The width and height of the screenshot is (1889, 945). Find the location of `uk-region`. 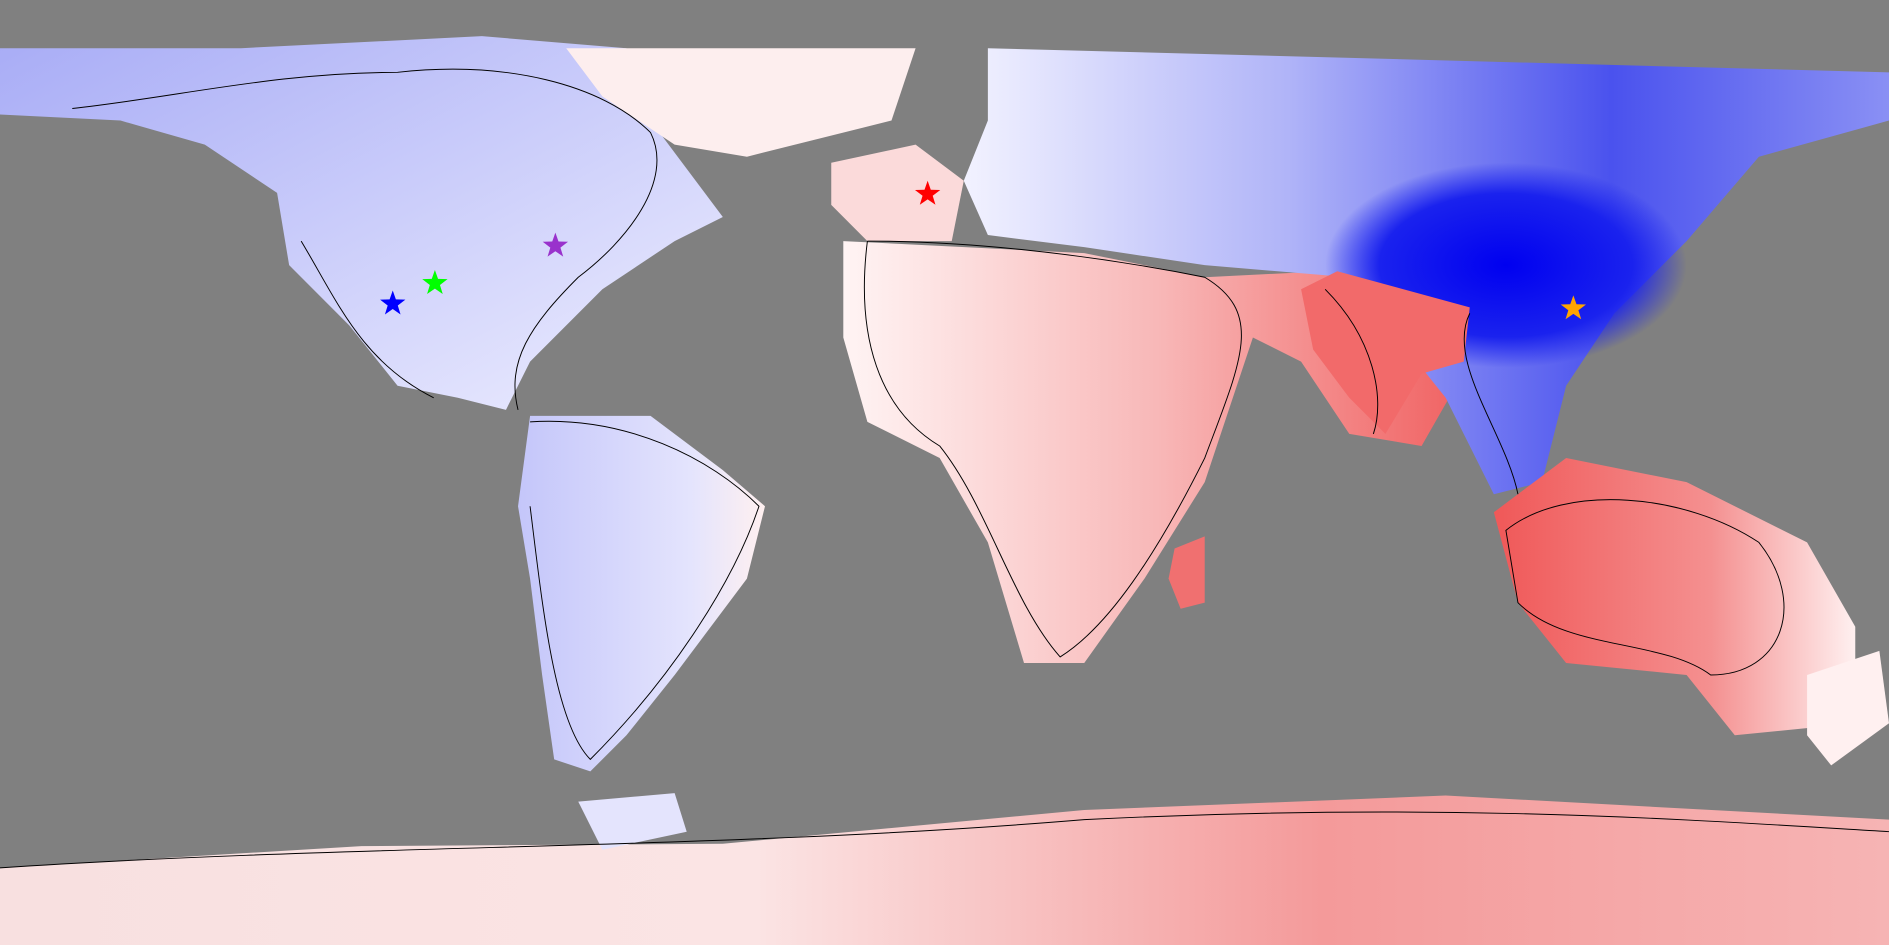

uk-region is located at coordinates (897, 193).